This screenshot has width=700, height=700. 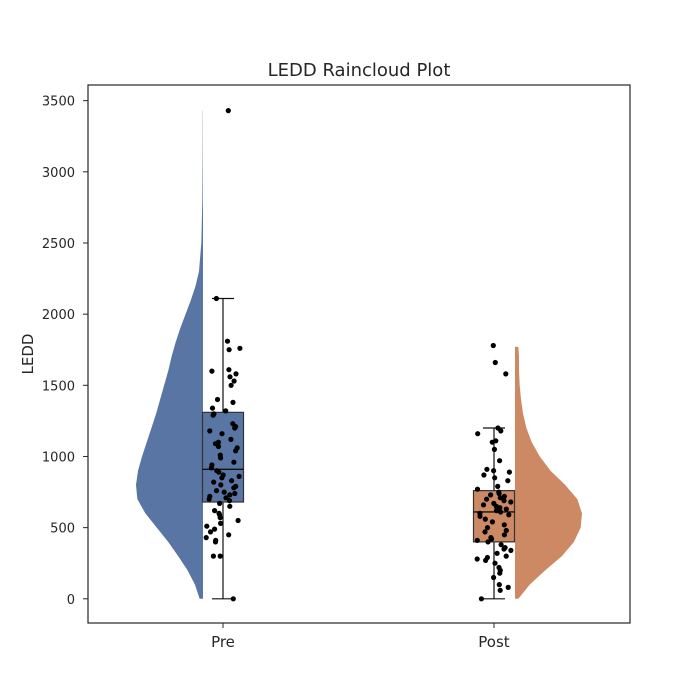 I want to click on chart-title: LEDD Raincloud Plot, so click(x=359, y=70).